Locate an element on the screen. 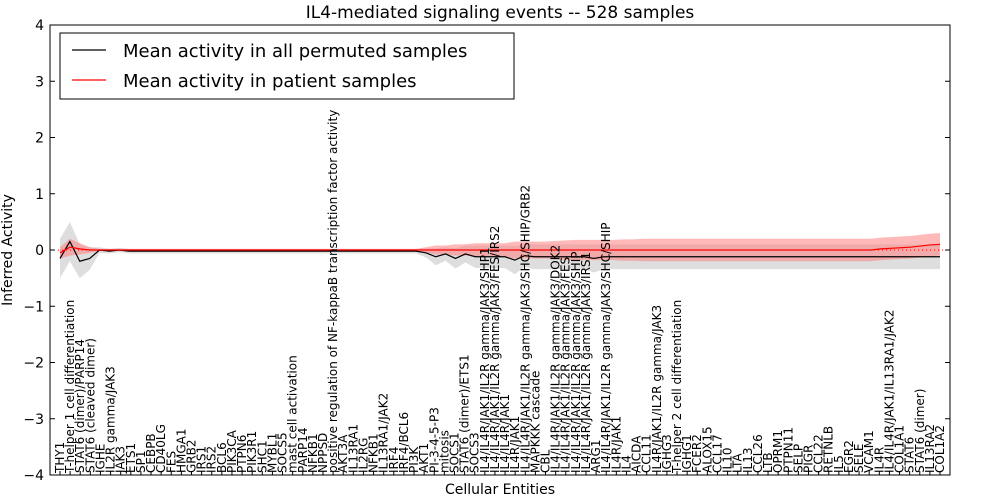 This screenshot has width=1000, height=500. x-tick-label: HMGA1 is located at coordinates (181, 450).